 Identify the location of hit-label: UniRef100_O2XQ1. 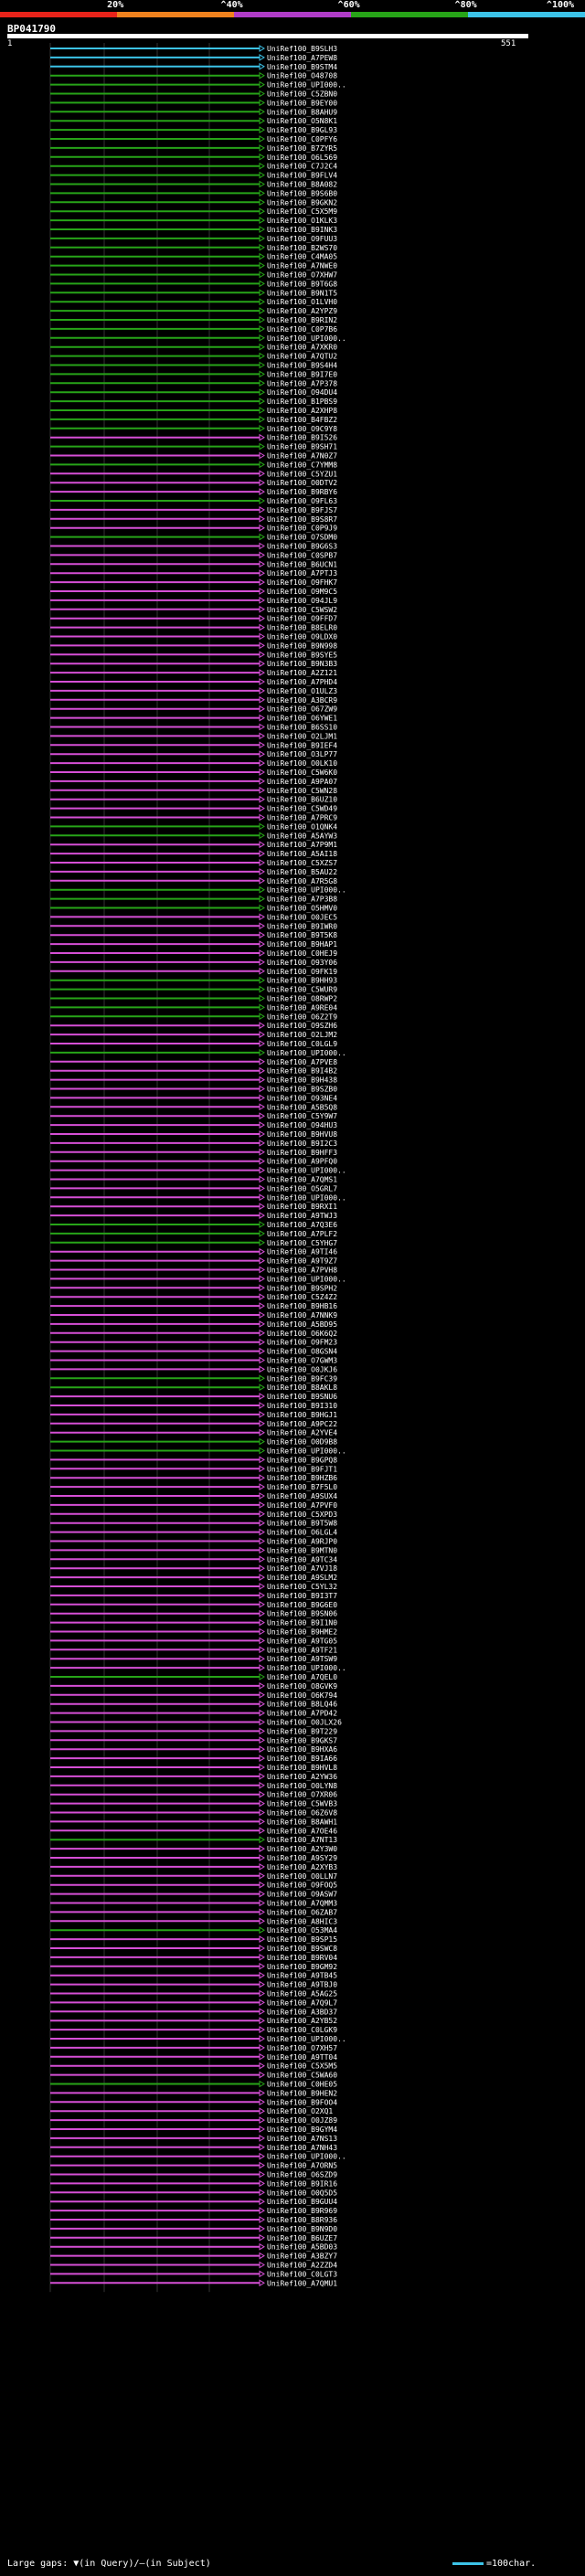
(300, 2111).